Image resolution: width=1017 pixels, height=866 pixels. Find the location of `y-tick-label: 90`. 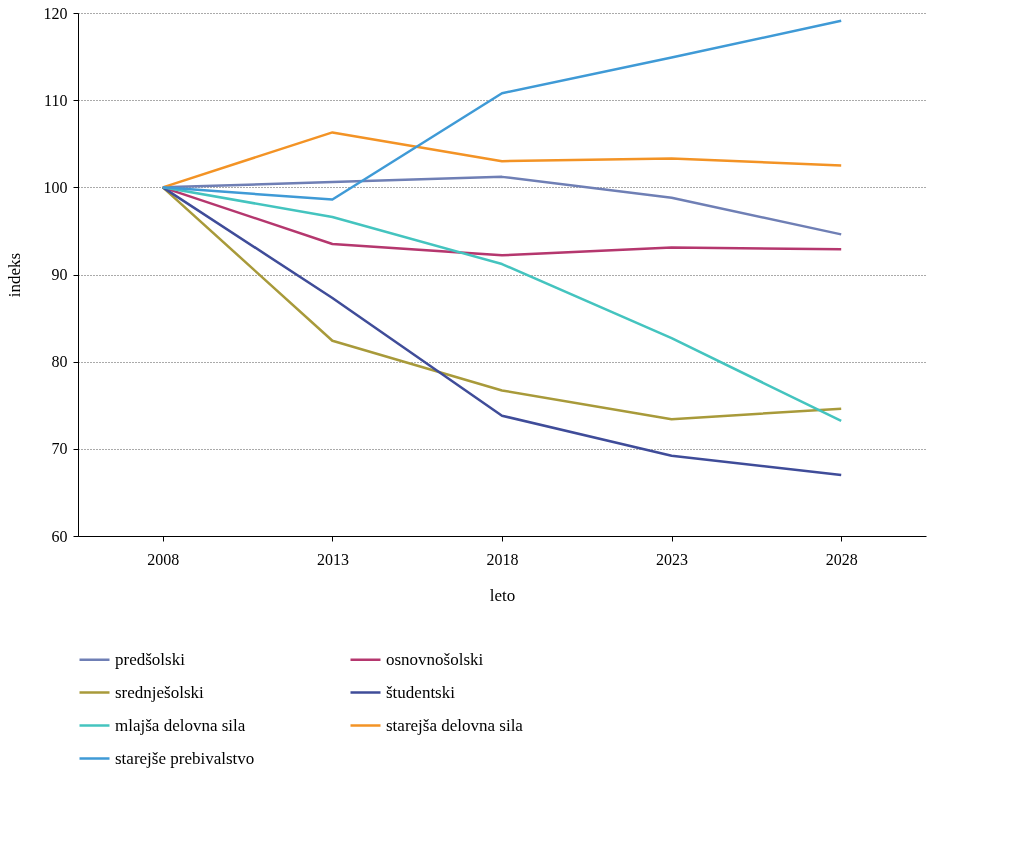

y-tick-label: 90 is located at coordinates (59, 274).